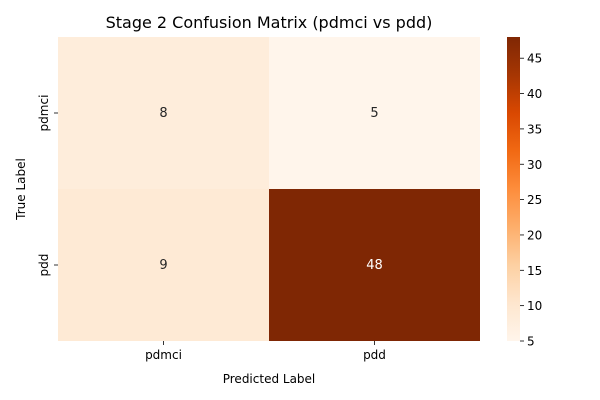 The width and height of the screenshot is (600, 400). Describe the element at coordinates (269, 379) in the screenshot. I see `x-axis-label: Predicted Label` at that location.